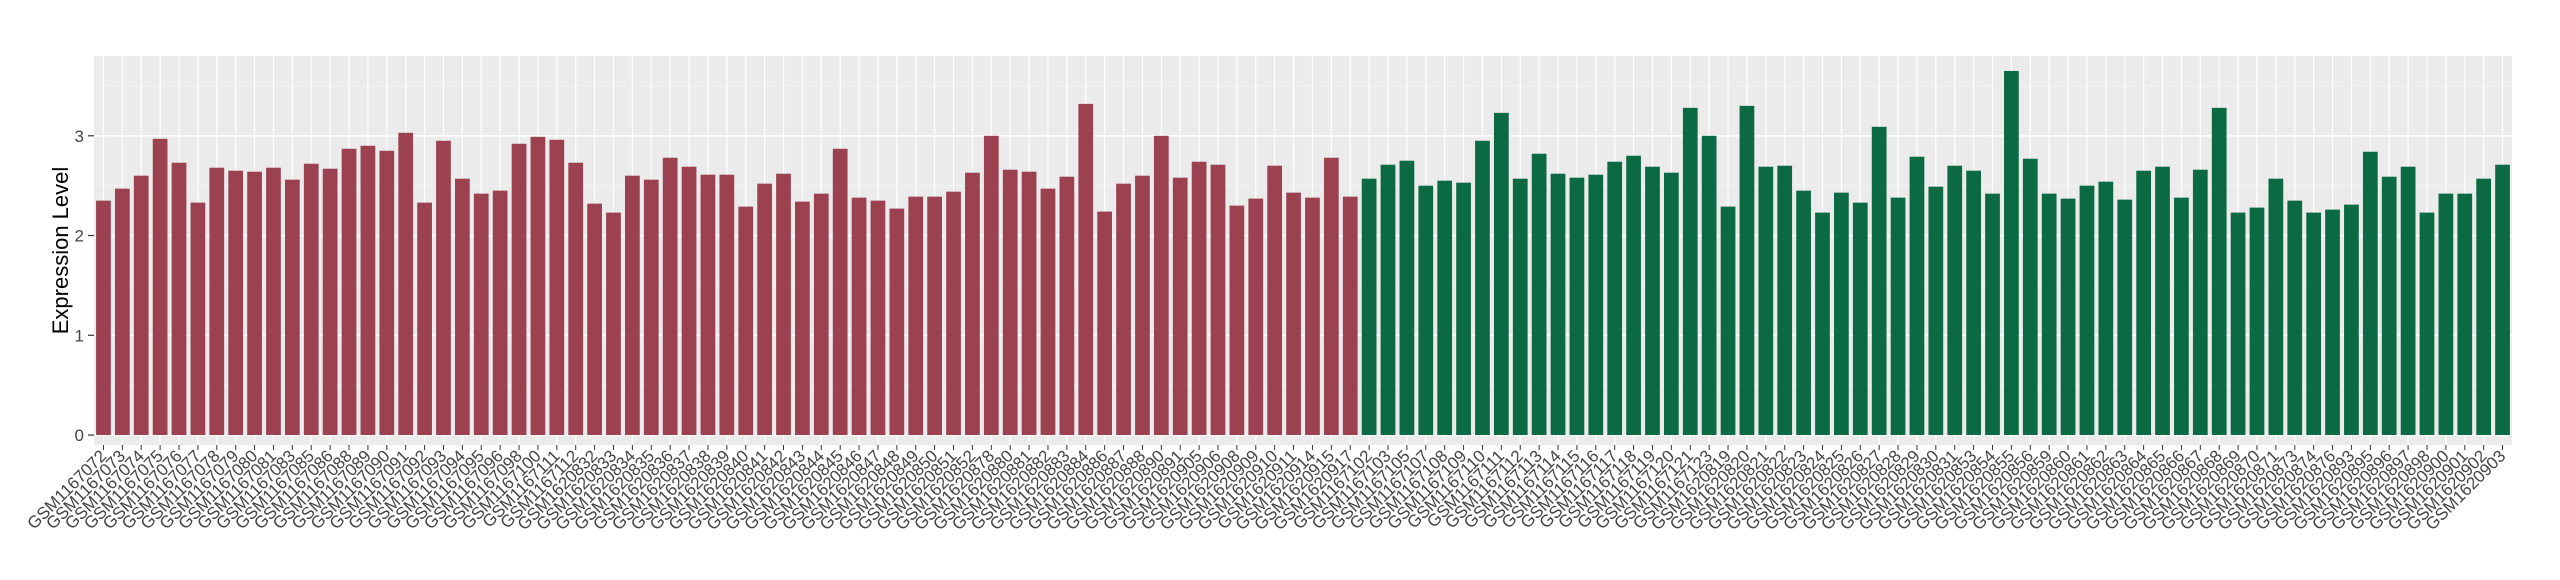 This screenshot has height=580, width=2560. I want to click on y-tick-label: 2, so click(79, 236).